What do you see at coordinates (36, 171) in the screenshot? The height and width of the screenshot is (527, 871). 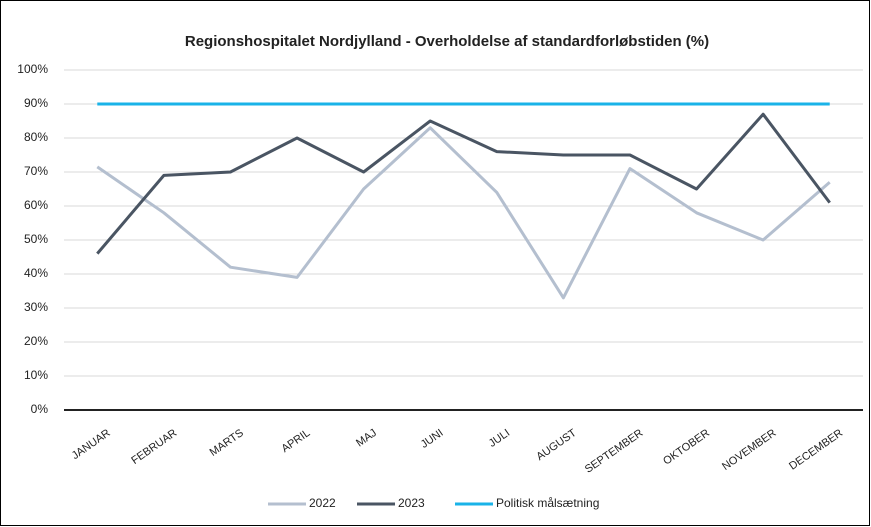 I see `y-tick-label: 70%` at bounding box center [36, 171].